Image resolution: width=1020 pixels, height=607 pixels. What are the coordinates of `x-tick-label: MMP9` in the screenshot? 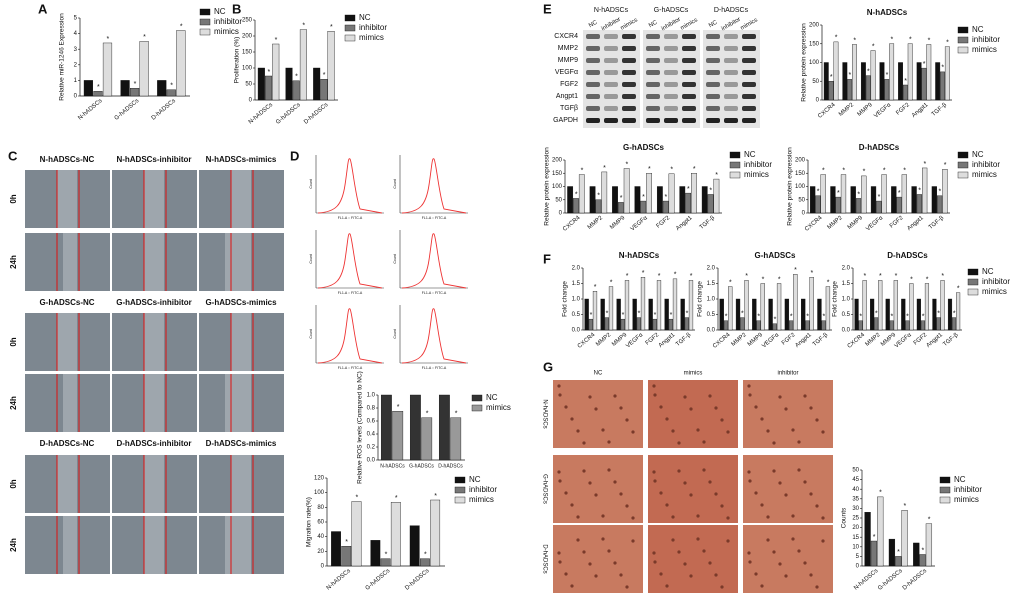 It's located at (856, 223).